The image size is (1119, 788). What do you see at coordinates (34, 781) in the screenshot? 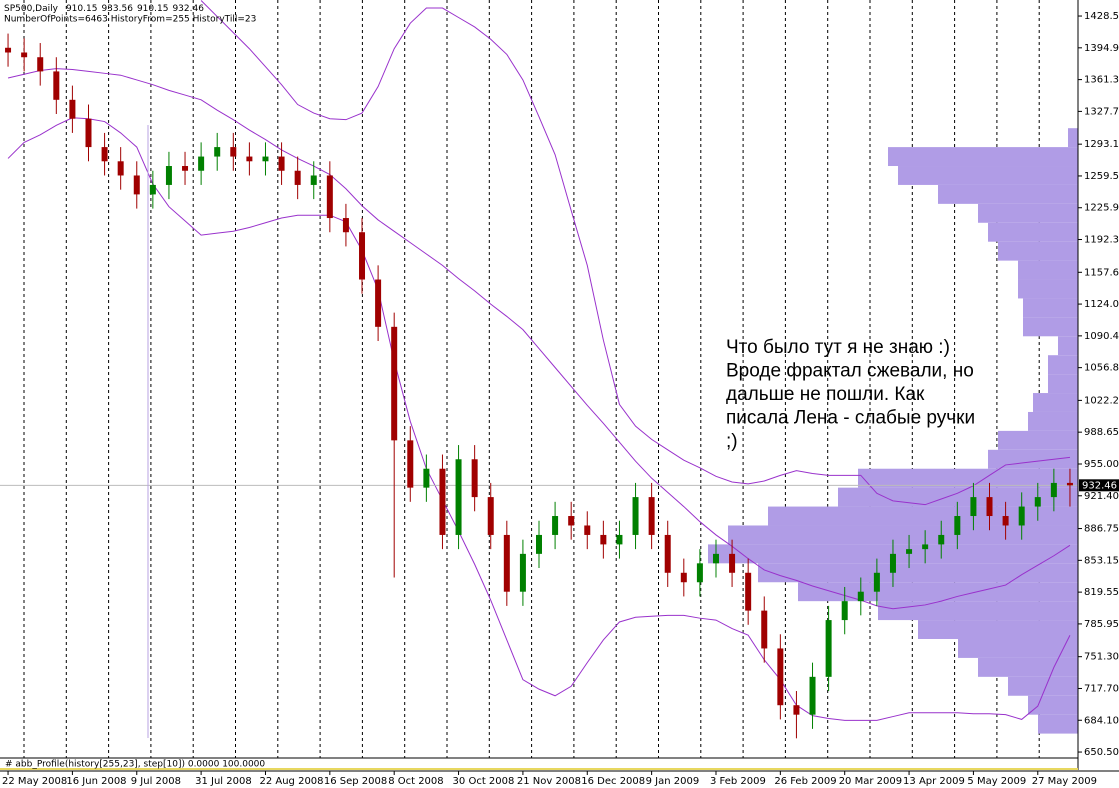
I see `x-tick-label: 22 May 2008` at bounding box center [34, 781].